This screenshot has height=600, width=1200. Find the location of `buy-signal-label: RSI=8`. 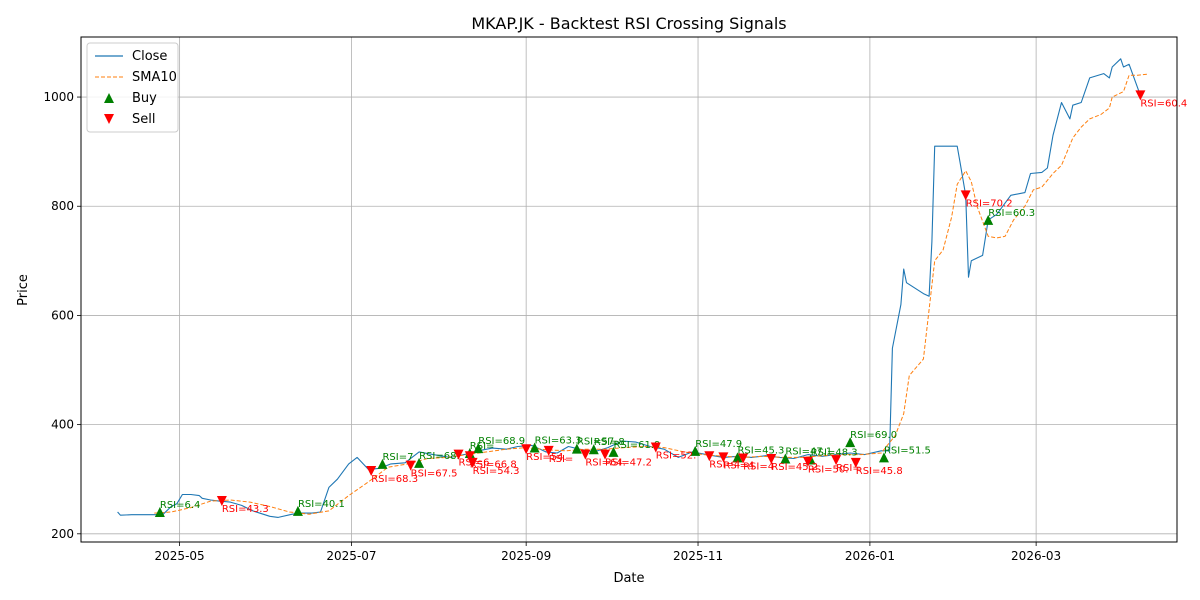

buy-signal-label: RSI=8 is located at coordinates (609, 442).